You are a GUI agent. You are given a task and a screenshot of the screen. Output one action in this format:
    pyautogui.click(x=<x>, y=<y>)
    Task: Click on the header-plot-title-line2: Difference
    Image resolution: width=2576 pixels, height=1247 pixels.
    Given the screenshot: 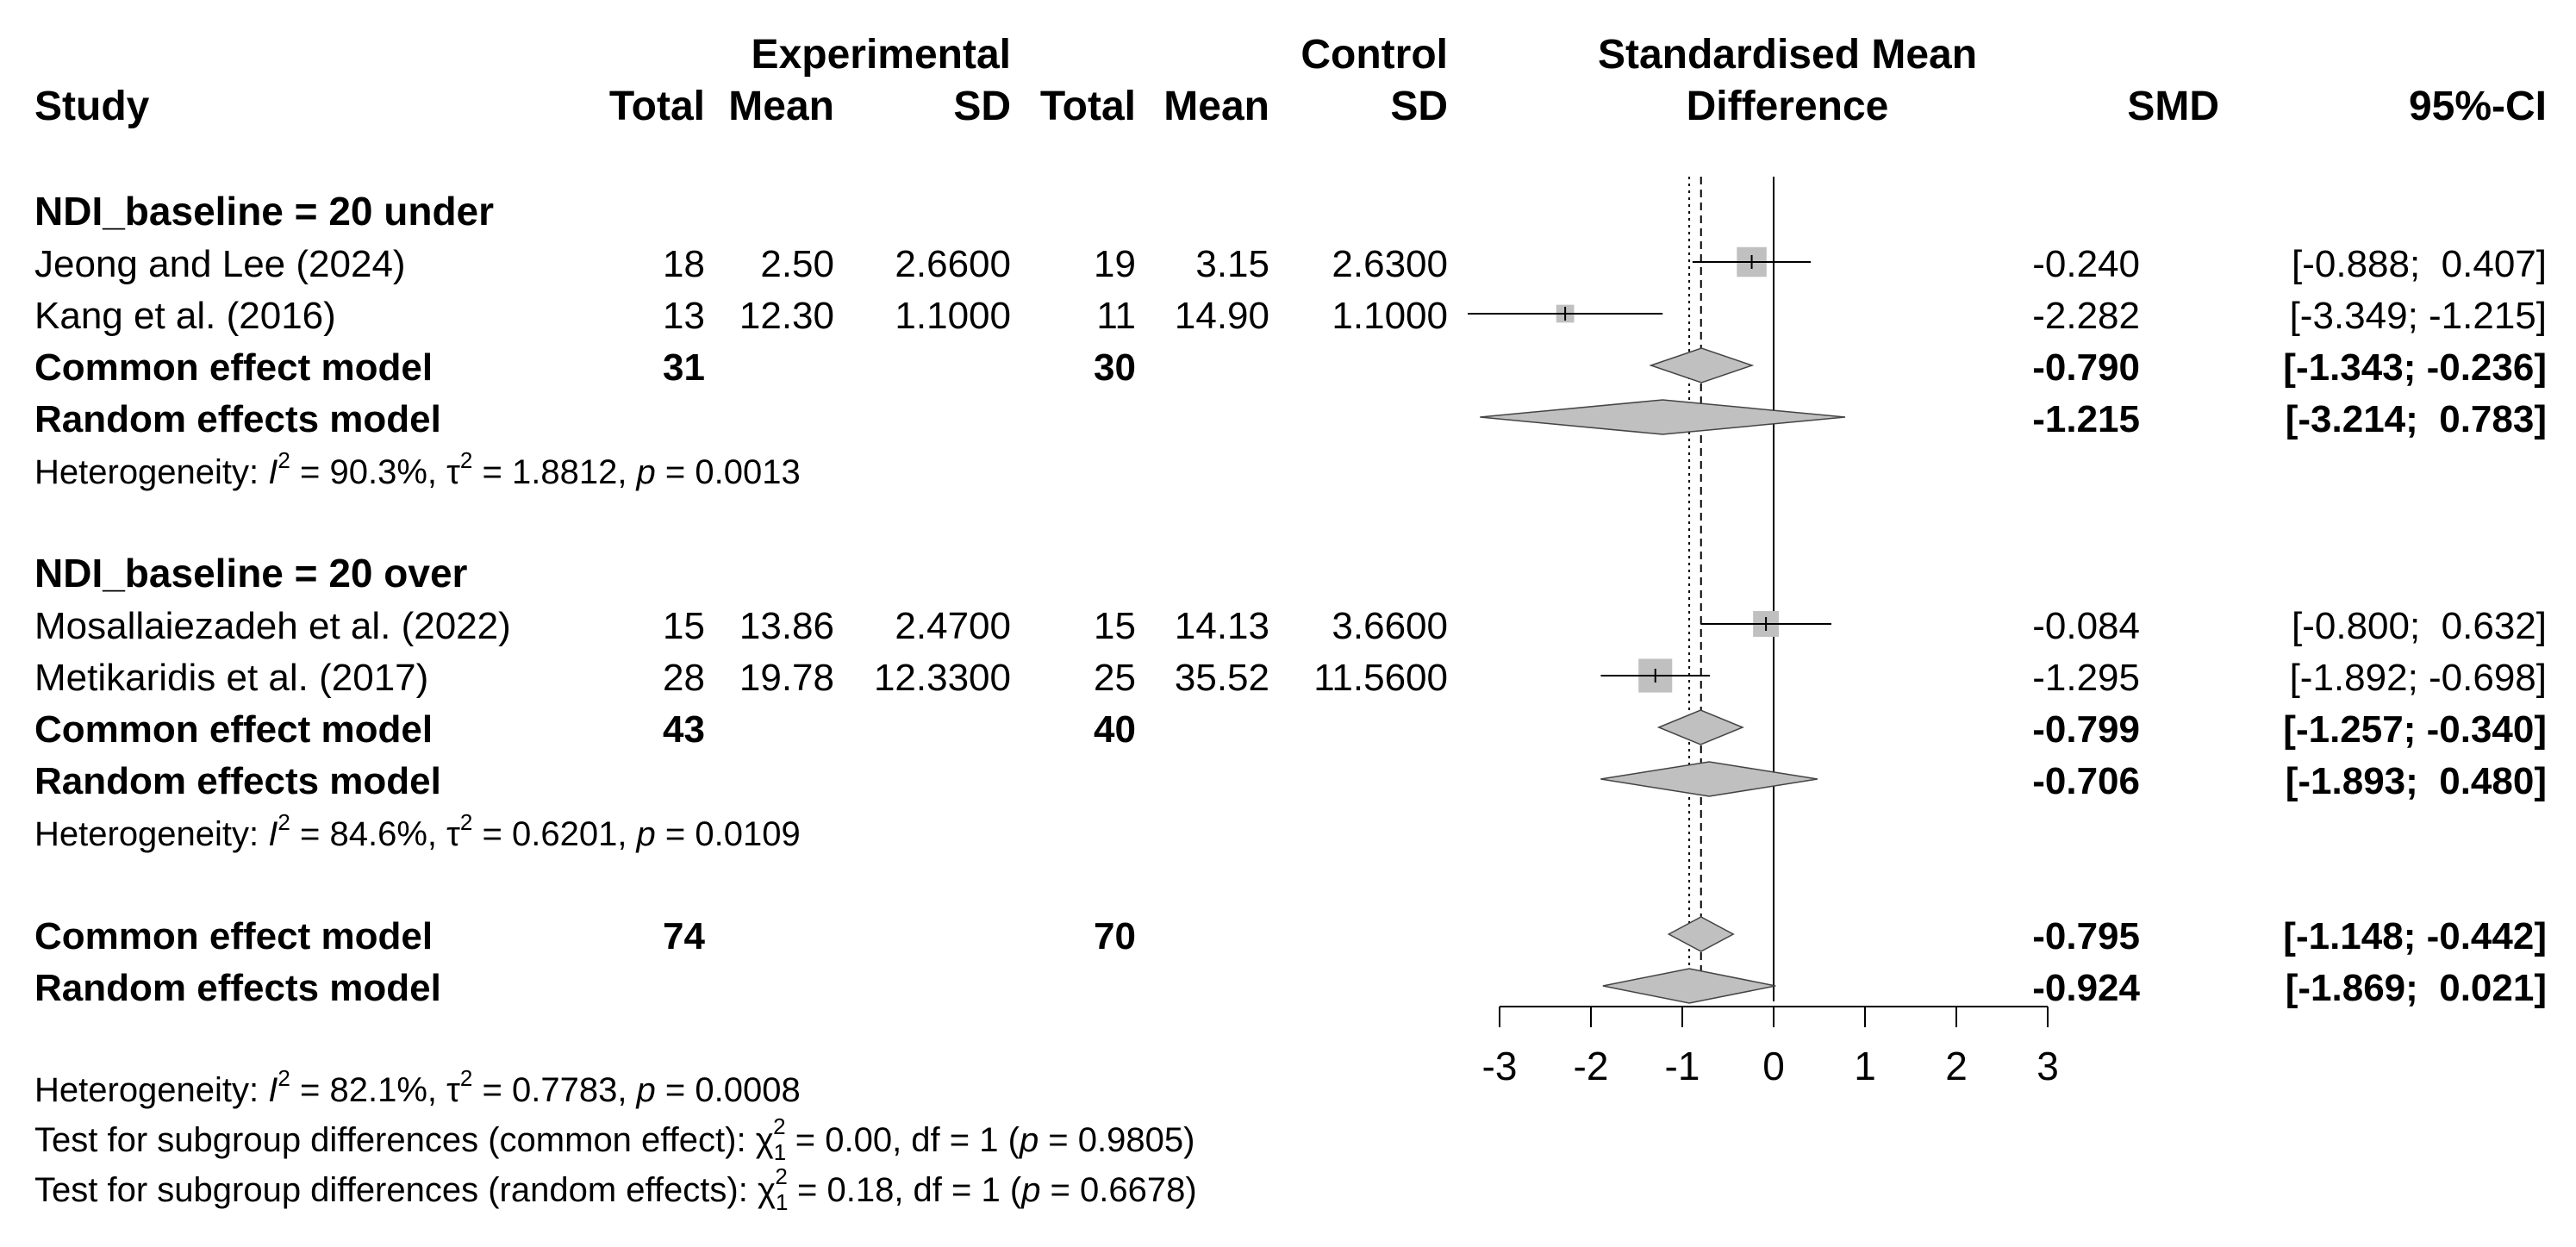 What is the action you would take?
    pyautogui.click(x=1788, y=107)
    